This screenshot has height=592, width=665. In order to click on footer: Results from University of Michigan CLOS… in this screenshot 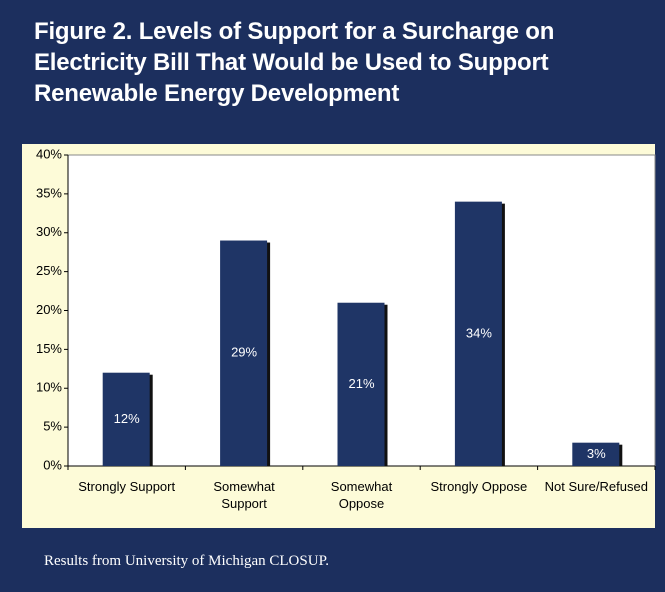, I will do `click(186, 561)`.